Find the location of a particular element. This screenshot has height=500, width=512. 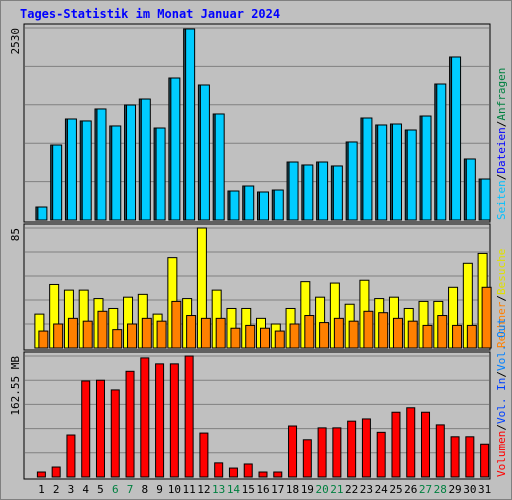

x-tick-label: 5 is located at coordinates (100, 489).